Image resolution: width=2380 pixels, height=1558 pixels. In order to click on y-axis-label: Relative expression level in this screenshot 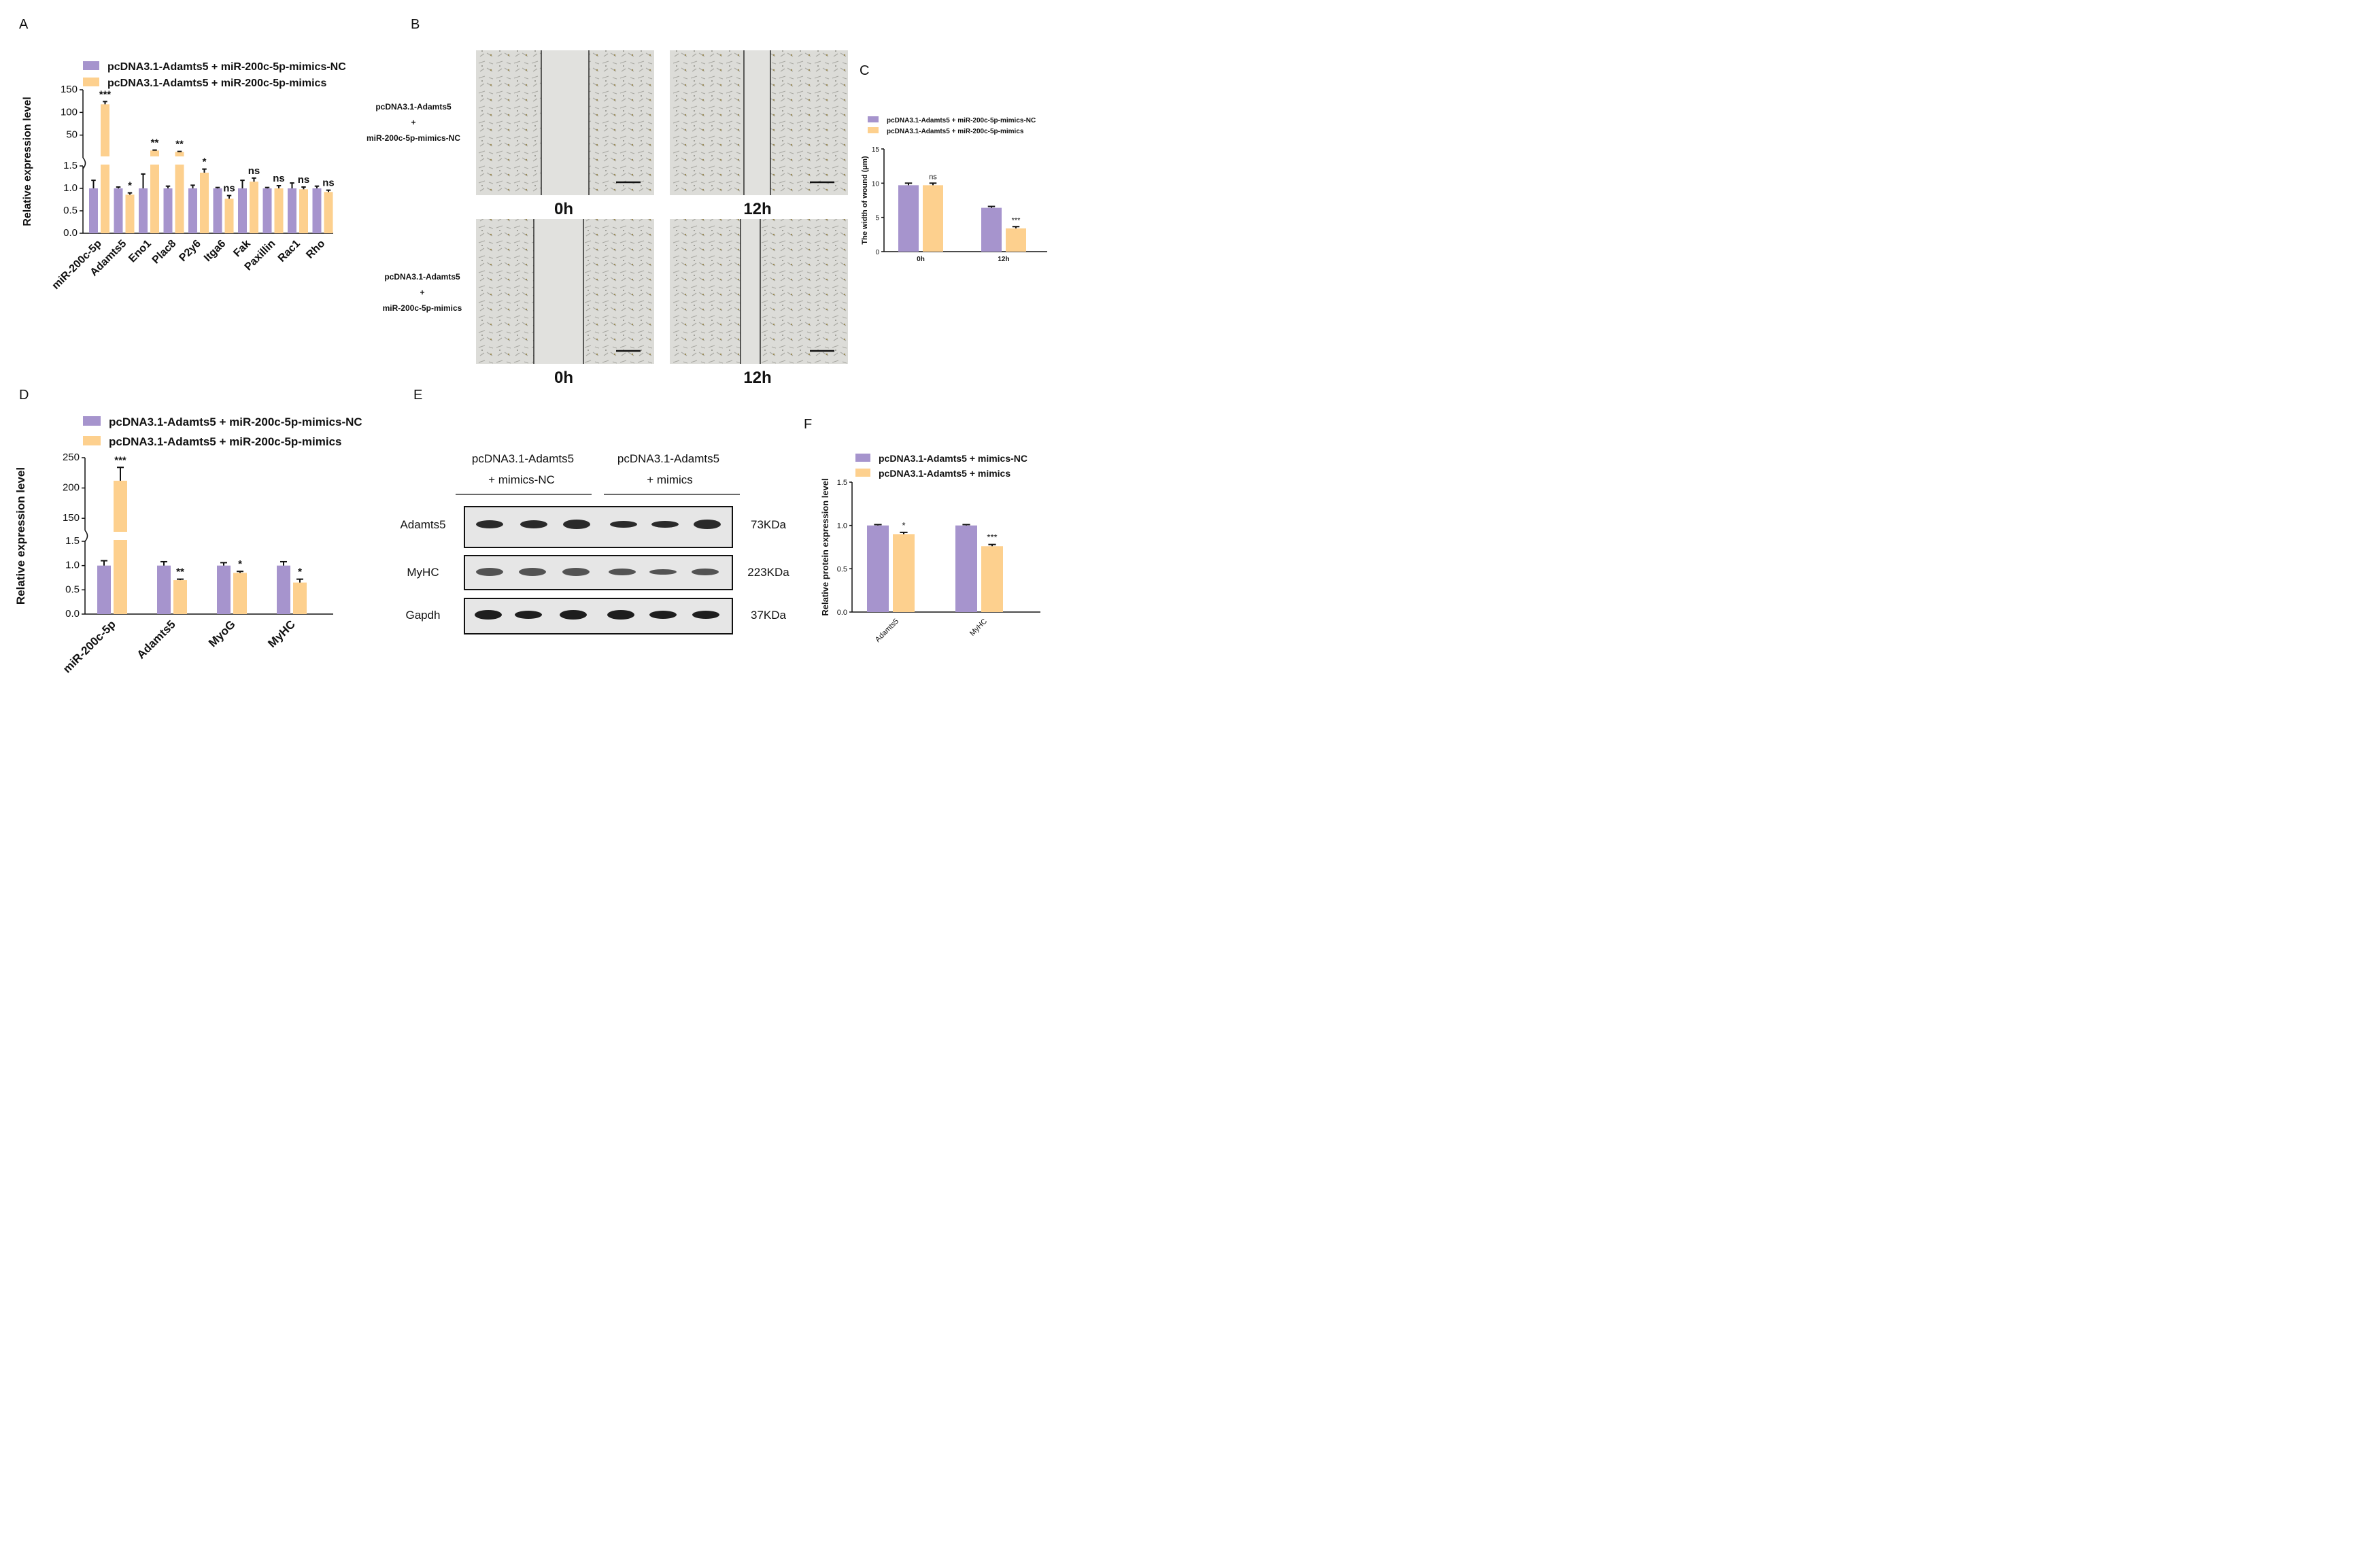, I will do `click(21, 536)`.